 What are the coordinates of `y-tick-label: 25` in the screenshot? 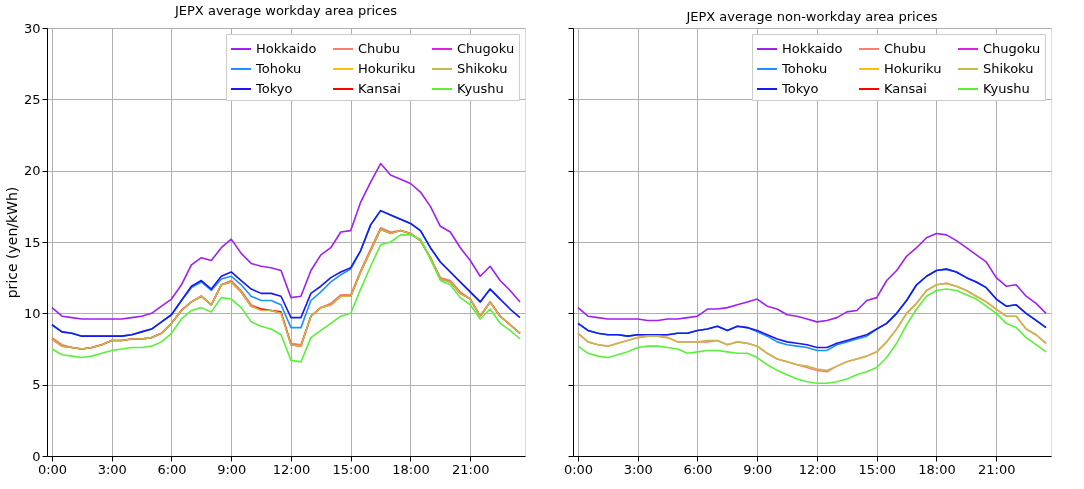 It's located at (32, 99).